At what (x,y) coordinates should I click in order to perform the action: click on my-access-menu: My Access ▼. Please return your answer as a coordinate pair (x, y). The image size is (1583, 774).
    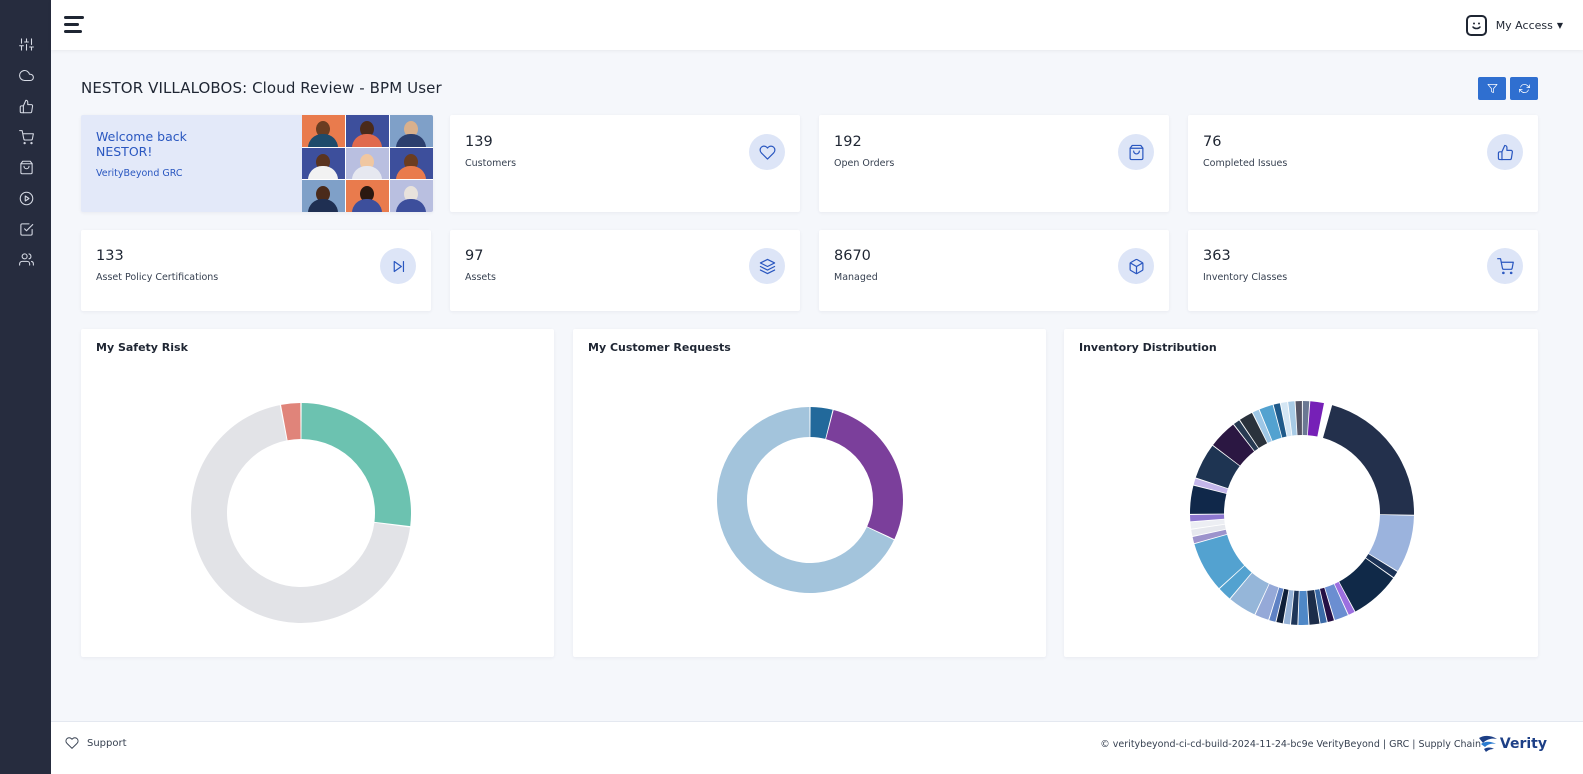
    Looking at the image, I should click on (1514, 25).